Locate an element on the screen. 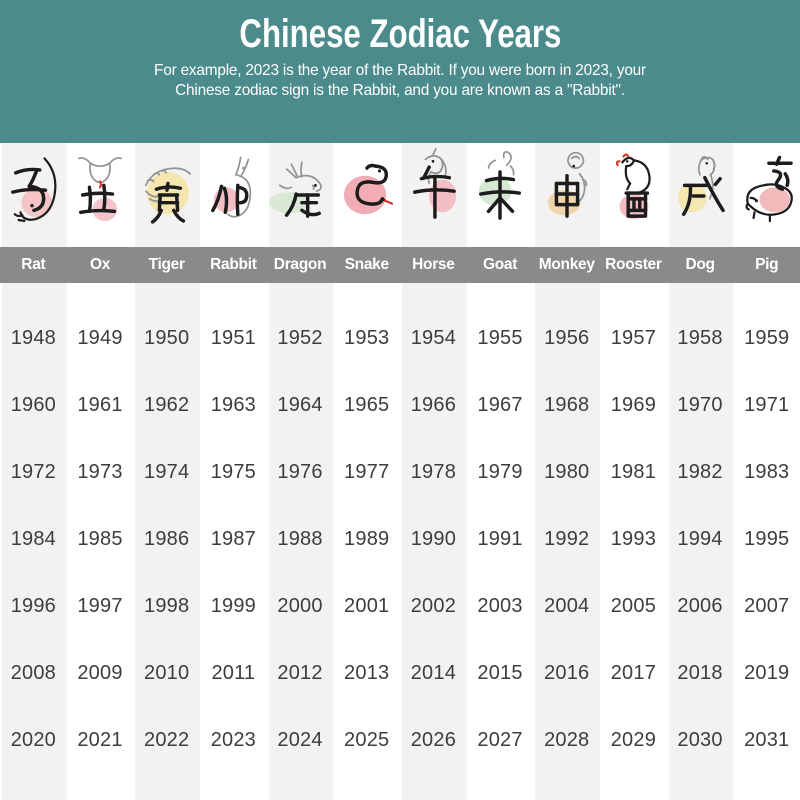 The width and height of the screenshot is (800, 800). year-cell-tiger-2010: 2010 is located at coordinates (167, 673).